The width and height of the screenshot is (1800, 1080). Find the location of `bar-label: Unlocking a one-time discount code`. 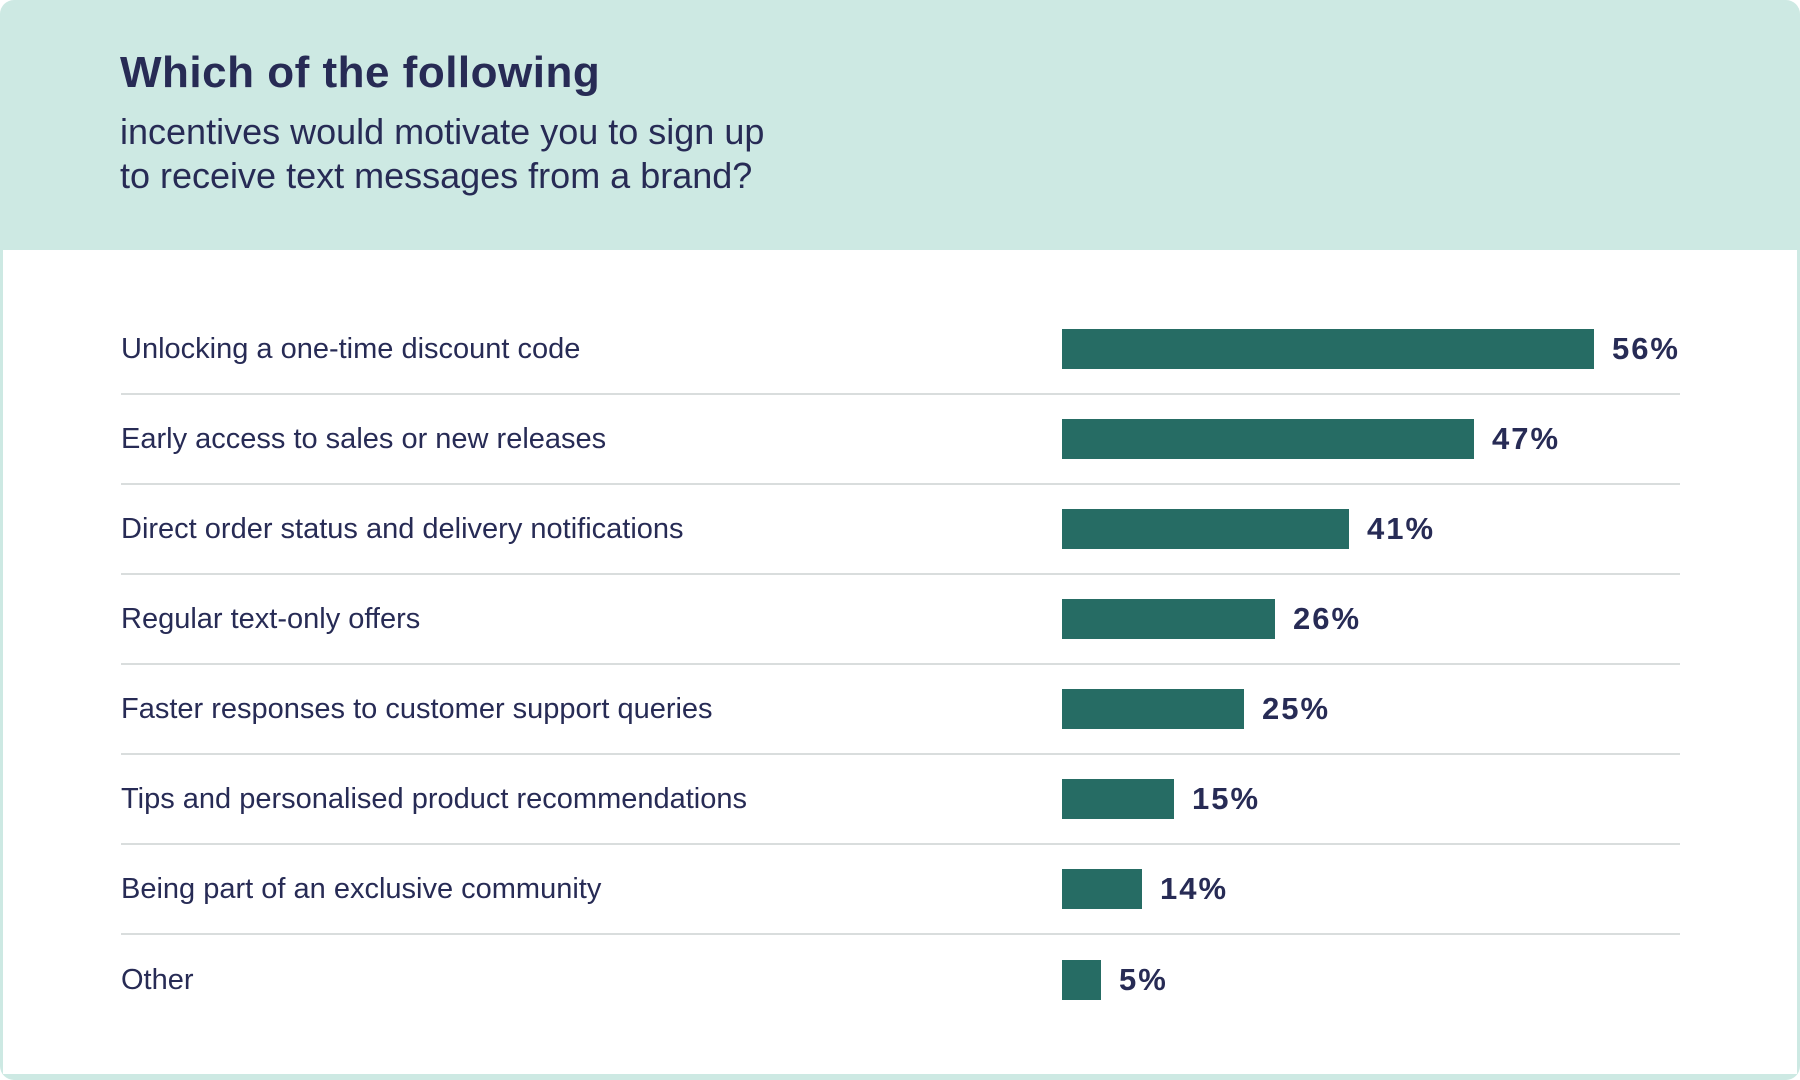

bar-label: Unlocking a one-time discount code is located at coordinates (351, 348).